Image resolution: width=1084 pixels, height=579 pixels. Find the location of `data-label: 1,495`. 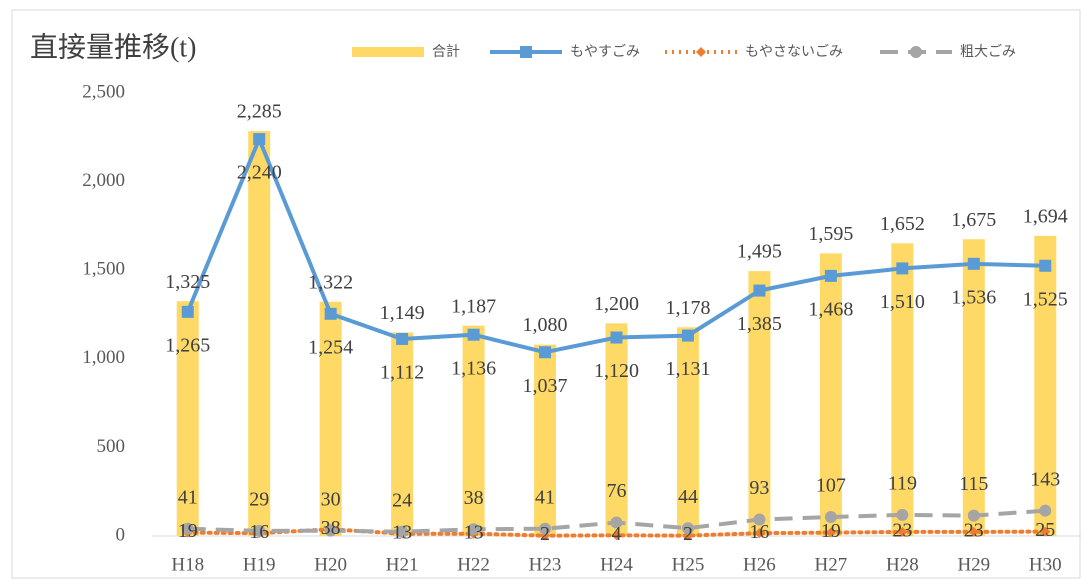

data-label: 1,495 is located at coordinates (759, 252).